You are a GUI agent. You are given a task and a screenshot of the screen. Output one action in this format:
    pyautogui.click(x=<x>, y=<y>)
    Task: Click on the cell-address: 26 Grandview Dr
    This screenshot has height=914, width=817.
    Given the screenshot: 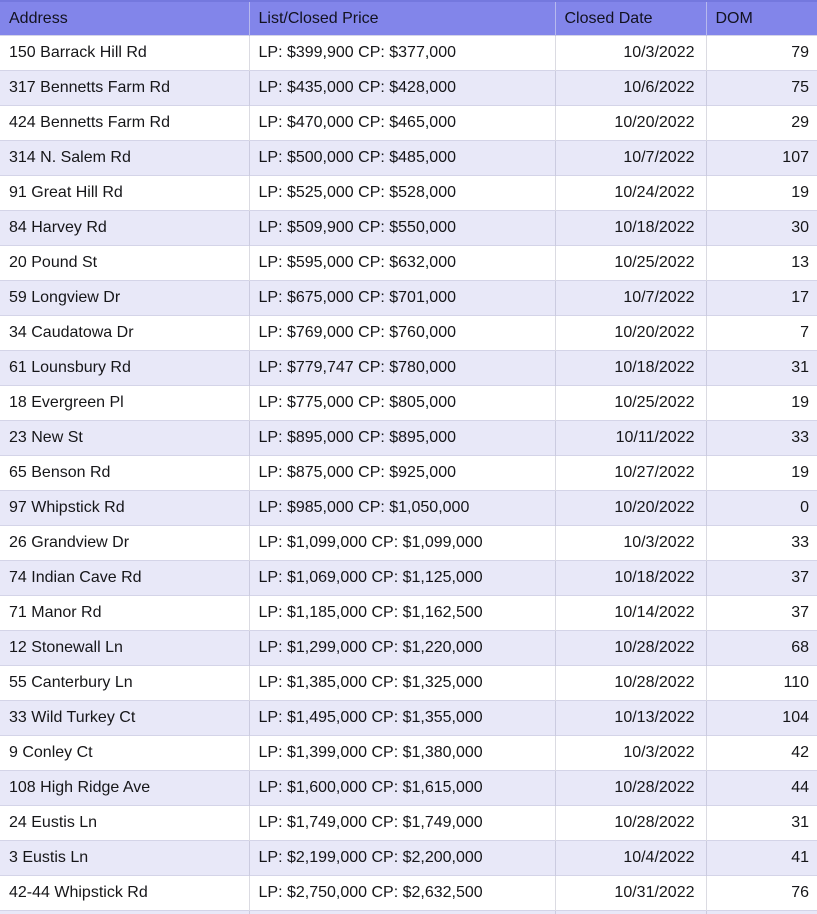 What is the action you would take?
    pyautogui.click(x=124, y=543)
    